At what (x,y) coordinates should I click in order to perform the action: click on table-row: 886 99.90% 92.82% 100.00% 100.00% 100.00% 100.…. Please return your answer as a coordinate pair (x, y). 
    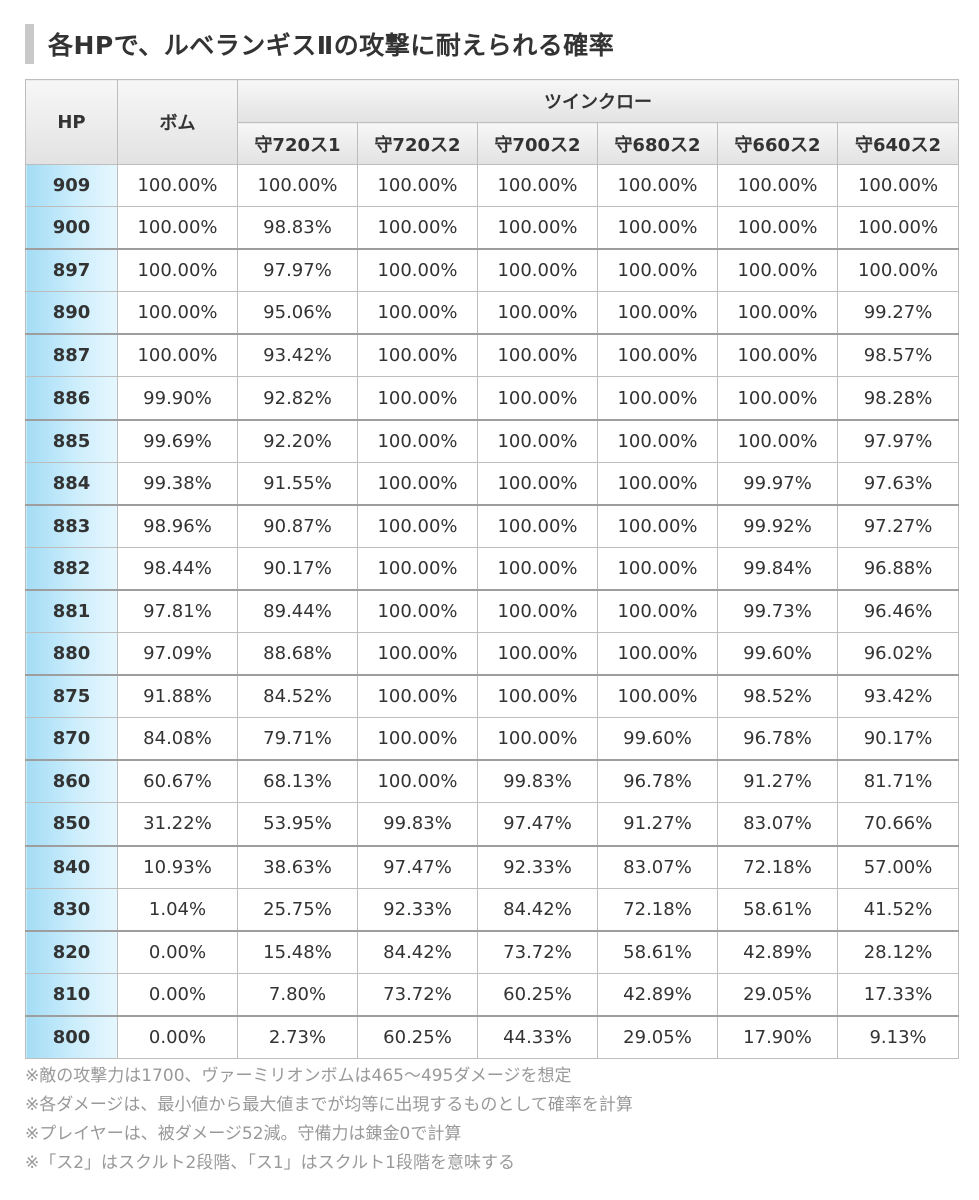
    Looking at the image, I should click on (492, 398).